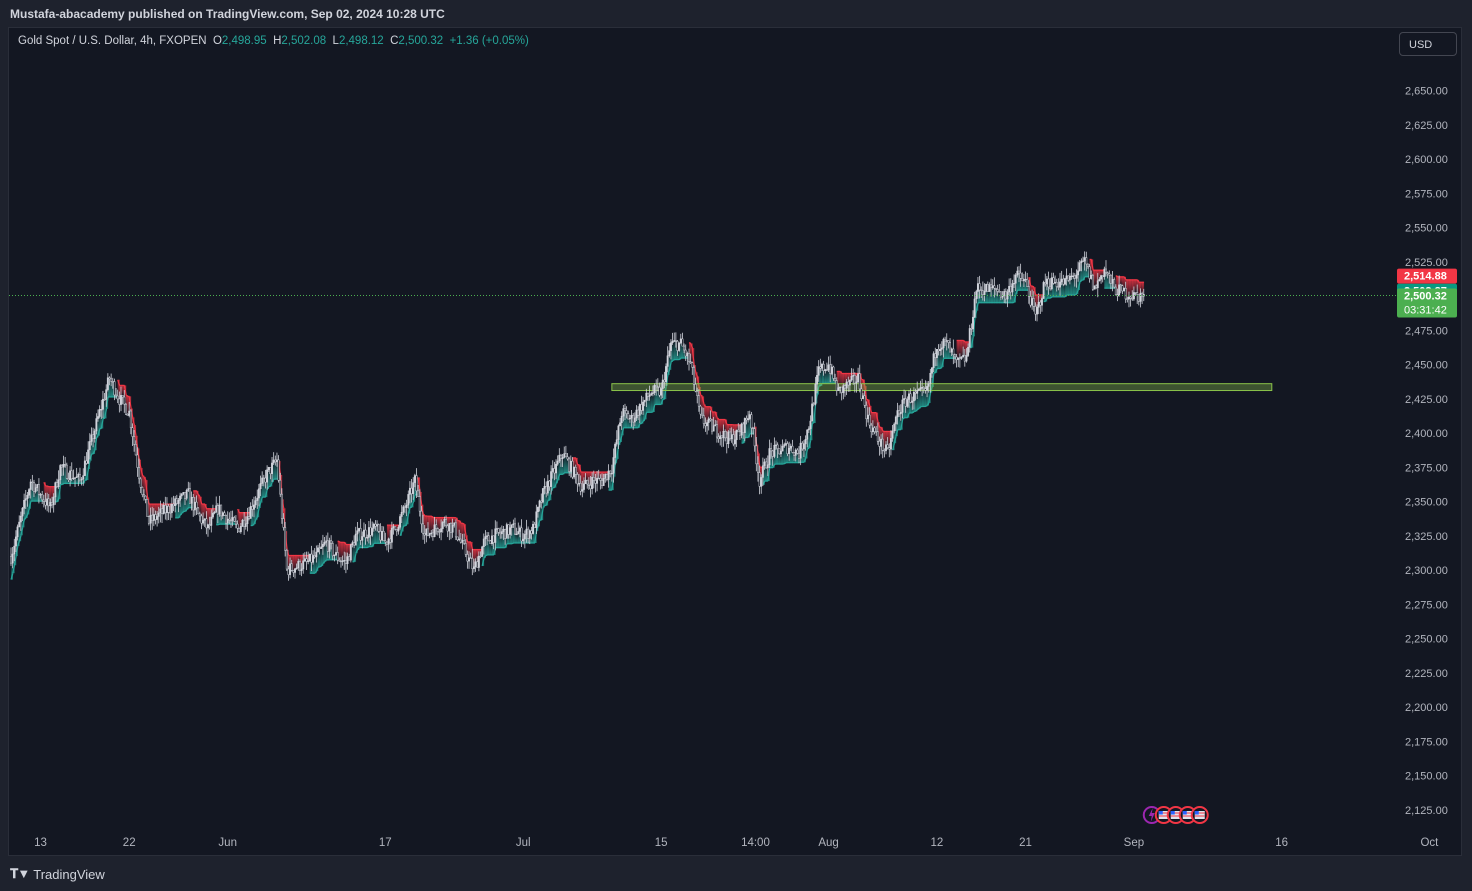  Describe the element at coordinates (736, 843) in the screenshot. I see `time-axis: 13 22 Jun 17 Jul 15 14:00 Aug 12 21 Sep 16 Oct` at that location.